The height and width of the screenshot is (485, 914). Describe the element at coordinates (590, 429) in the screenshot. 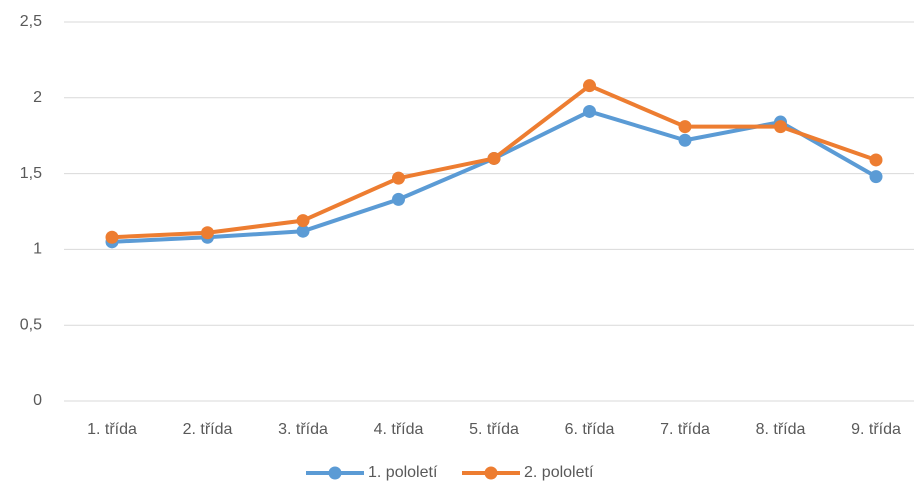

I see `x-tick-label: 6. třída` at that location.